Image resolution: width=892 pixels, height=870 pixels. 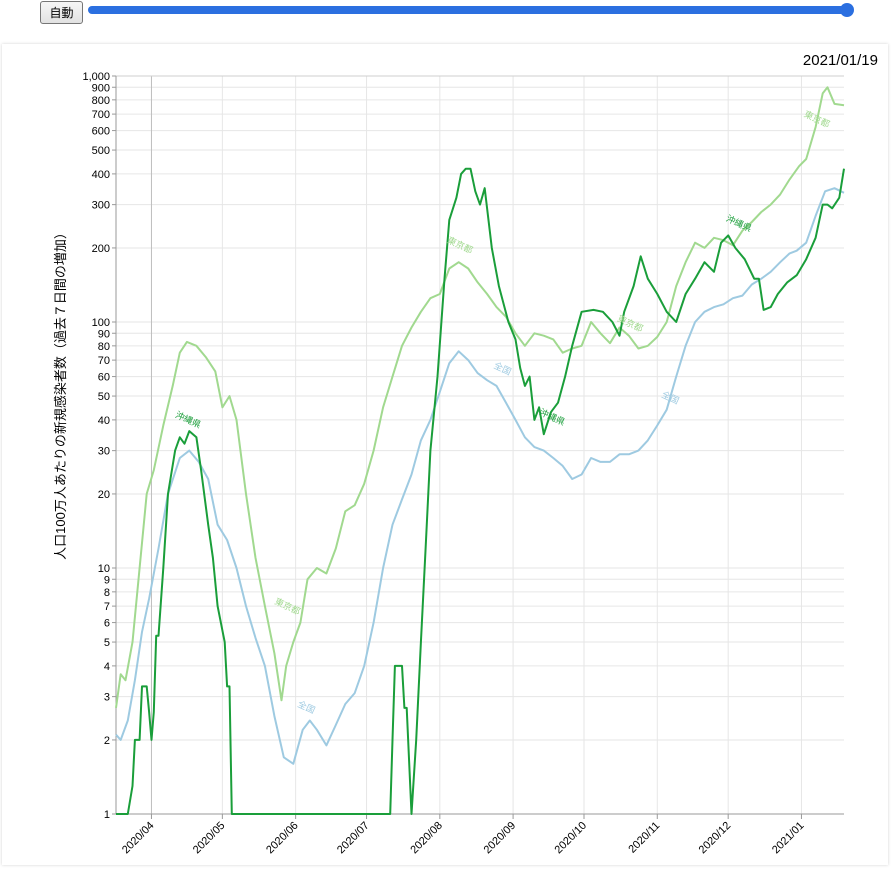 I want to click on x-tick-label: 2020/04, so click(x=138, y=838).